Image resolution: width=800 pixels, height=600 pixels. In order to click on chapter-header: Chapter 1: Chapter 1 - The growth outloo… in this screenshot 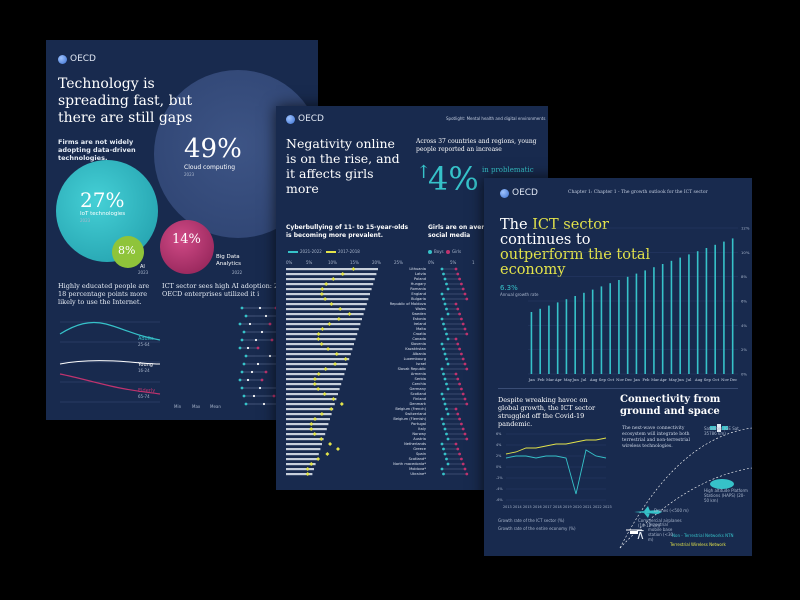, I will do `click(638, 192)`.